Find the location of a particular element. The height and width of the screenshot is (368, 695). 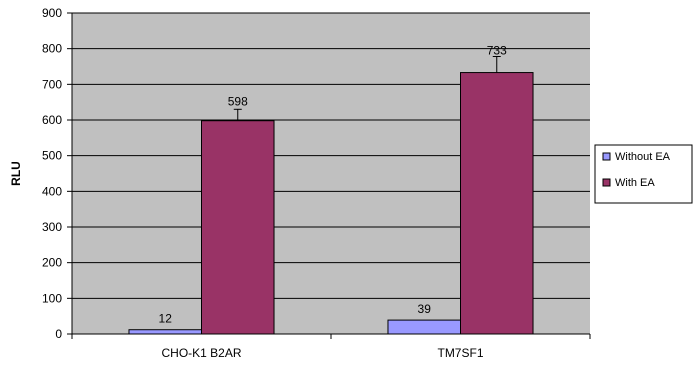

data-label: 598 is located at coordinates (238, 102).